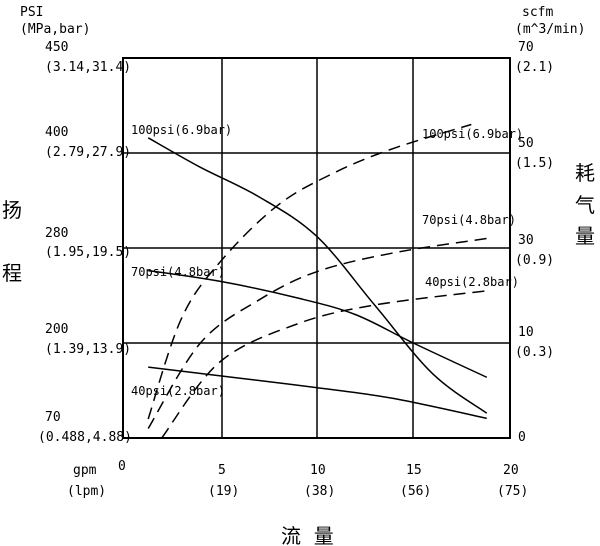 The width and height of the screenshot is (600, 546). Describe the element at coordinates (511, 470) in the screenshot. I see `x-tick-label: 20` at that location.